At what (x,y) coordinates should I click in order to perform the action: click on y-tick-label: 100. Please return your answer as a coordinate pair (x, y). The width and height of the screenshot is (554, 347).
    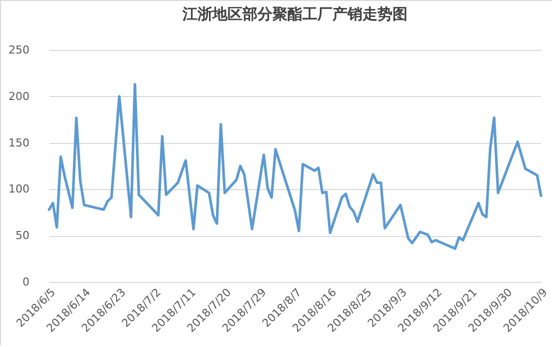
    Looking at the image, I should click on (19, 189).